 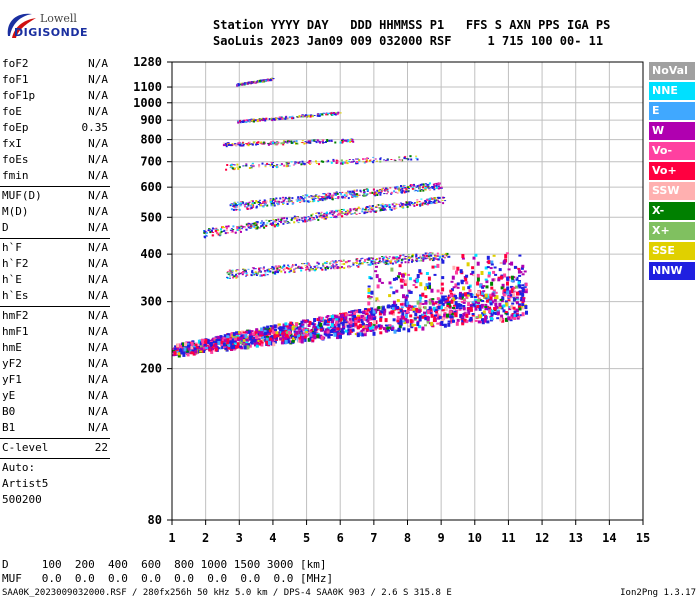 What do you see at coordinates (151, 217) in the screenshot?
I see `y-tick-label: 500` at bounding box center [151, 217].